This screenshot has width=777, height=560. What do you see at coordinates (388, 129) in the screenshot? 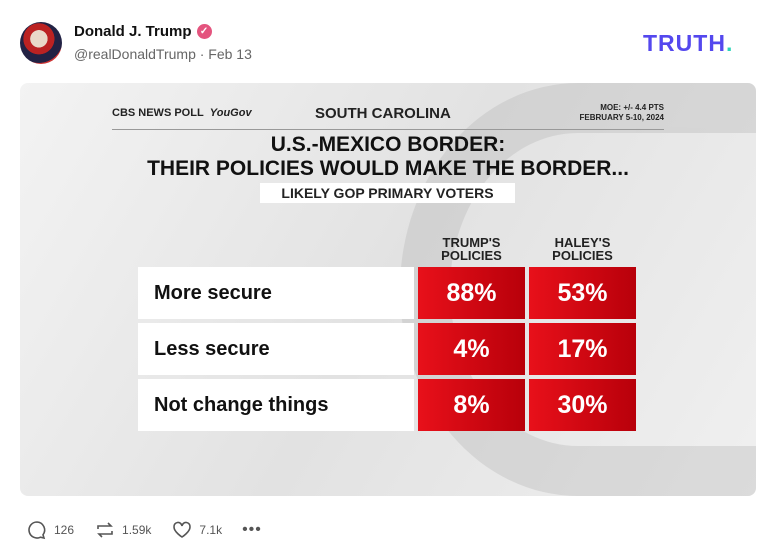
I see `divider` at bounding box center [388, 129].